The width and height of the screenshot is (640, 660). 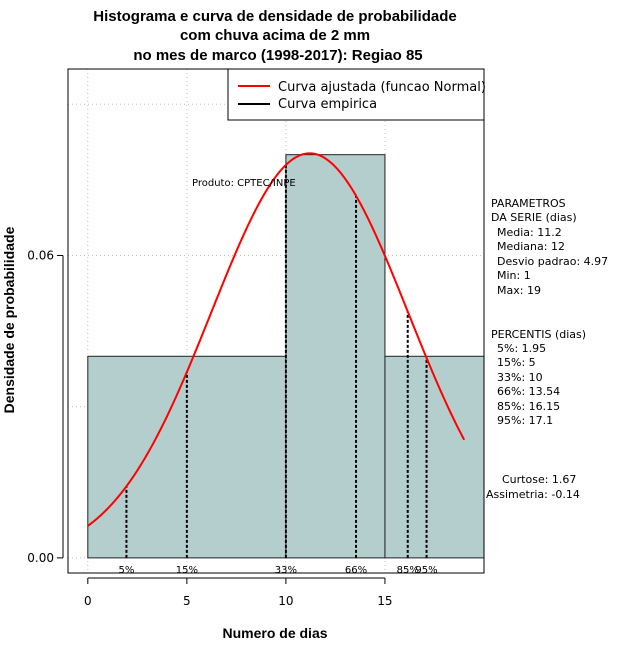 I want to click on y-axis-title: Densidade de probabilidade, so click(x=9, y=319).